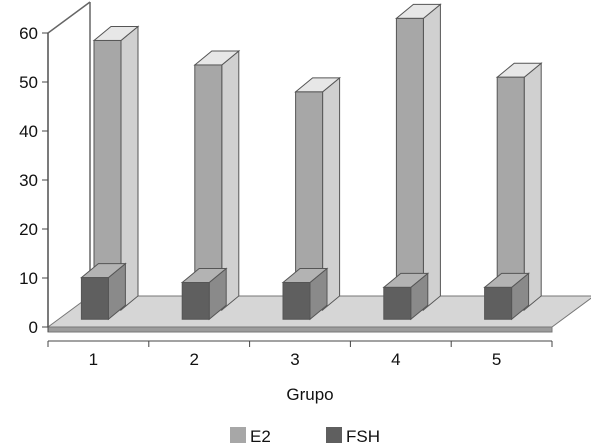 Image resolution: width=591 pixels, height=445 pixels. What do you see at coordinates (93, 359) in the screenshot?
I see `x-tick-label: 1` at bounding box center [93, 359].